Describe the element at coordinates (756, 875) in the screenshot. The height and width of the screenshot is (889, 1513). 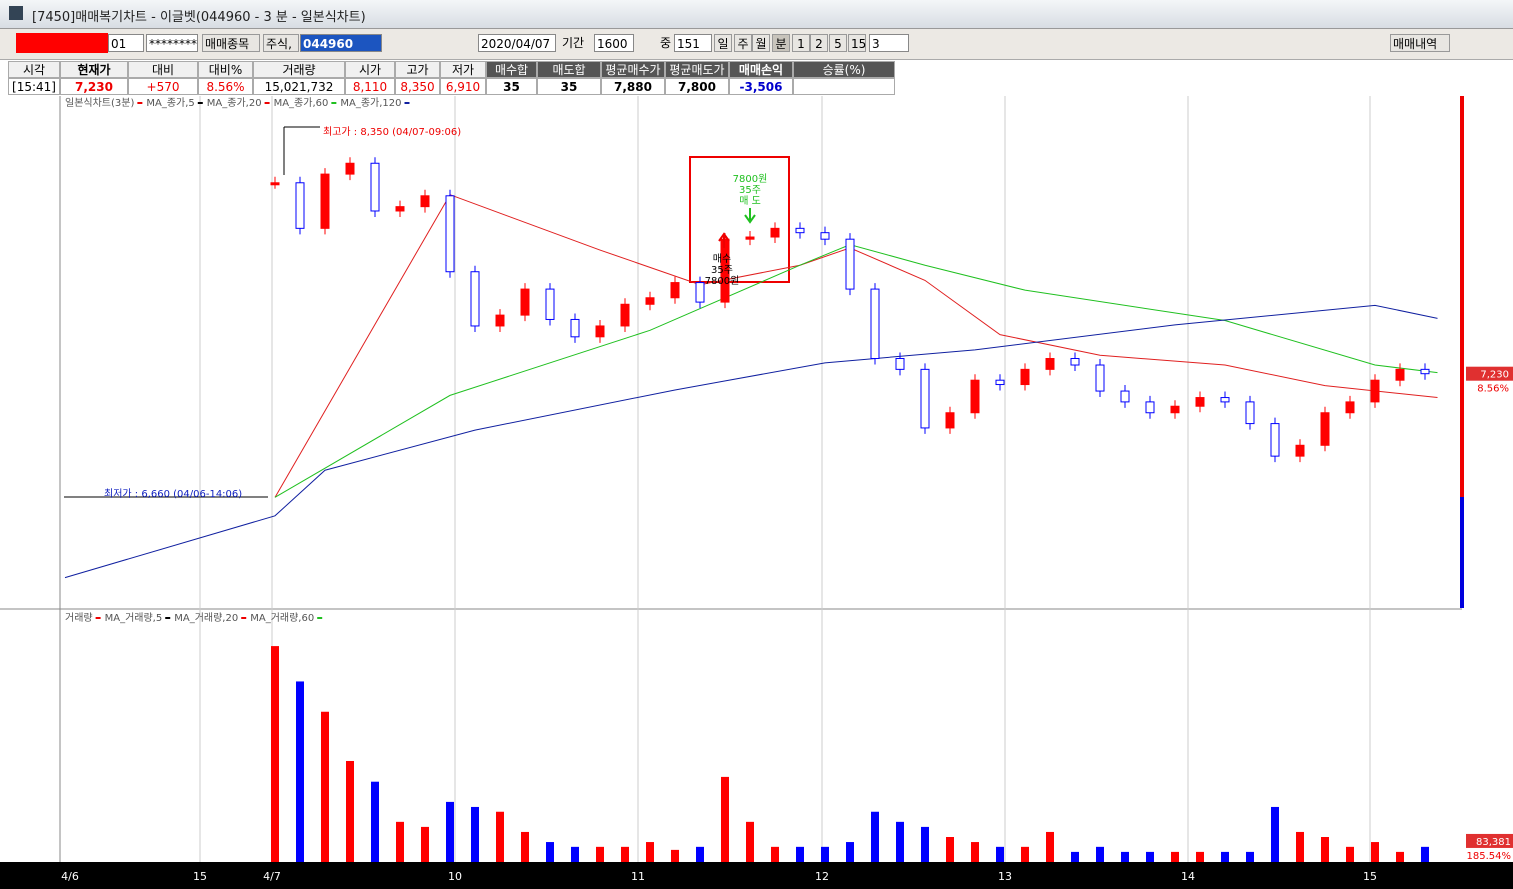
I see `time-axis` at that location.